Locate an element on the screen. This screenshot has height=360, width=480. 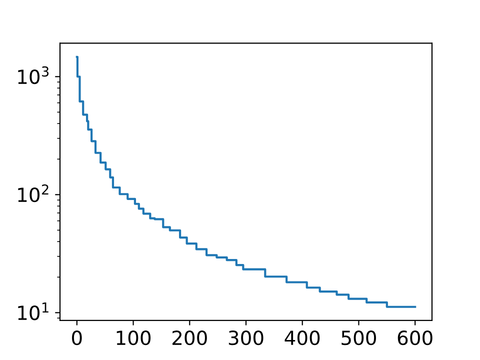
y-tick-label: 10$^{2}$ is located at coordinates (33, 193).